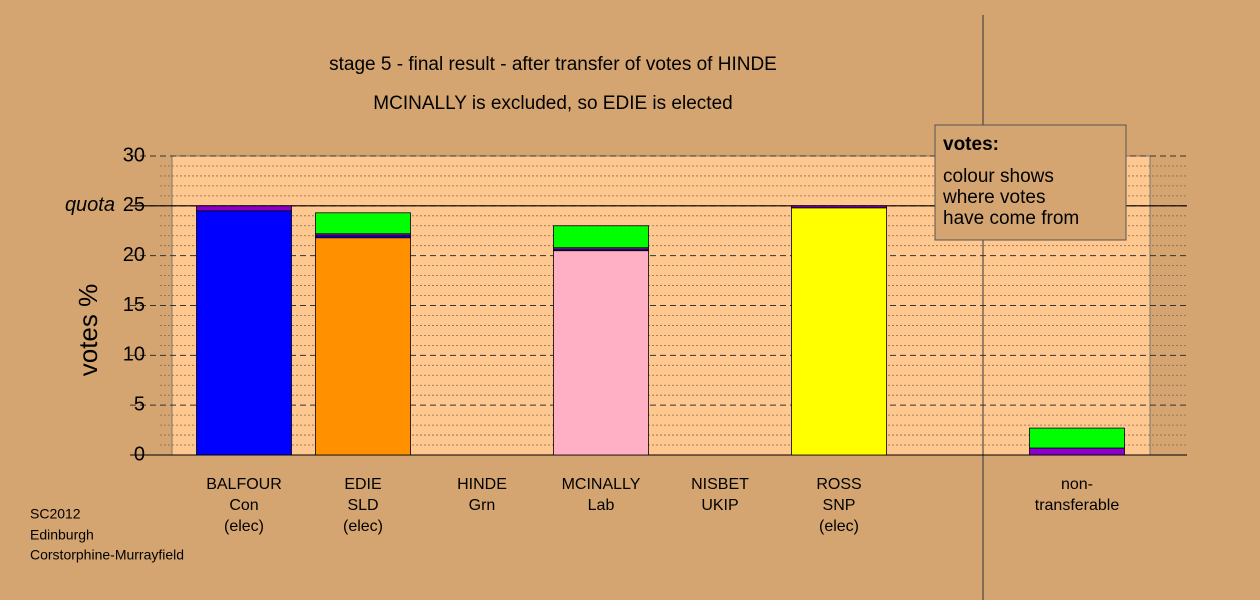 The image size is (1260, 600). Describe the element at coordinates (139, 454) in the screenshot. I see `y-tick-label: 0` at that location.